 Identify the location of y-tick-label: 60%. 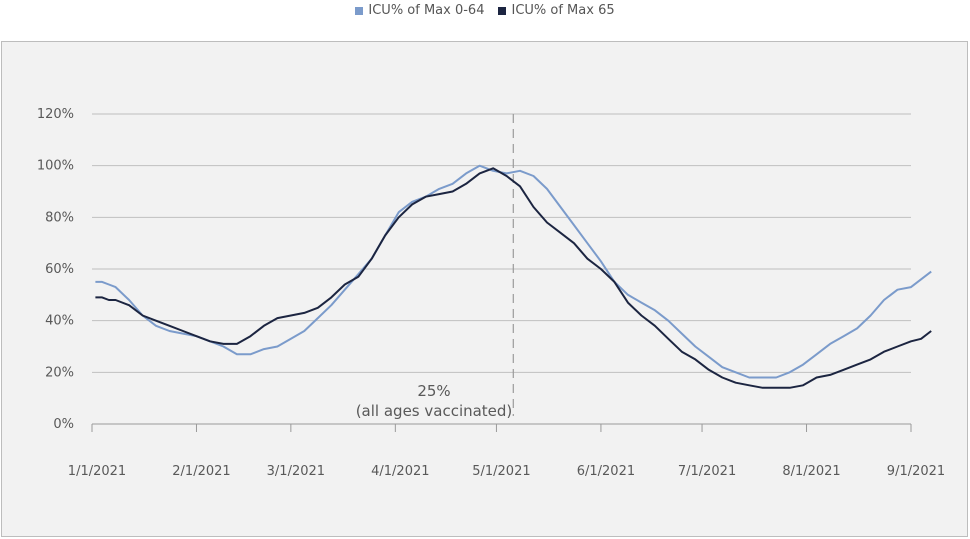
(59, 269).